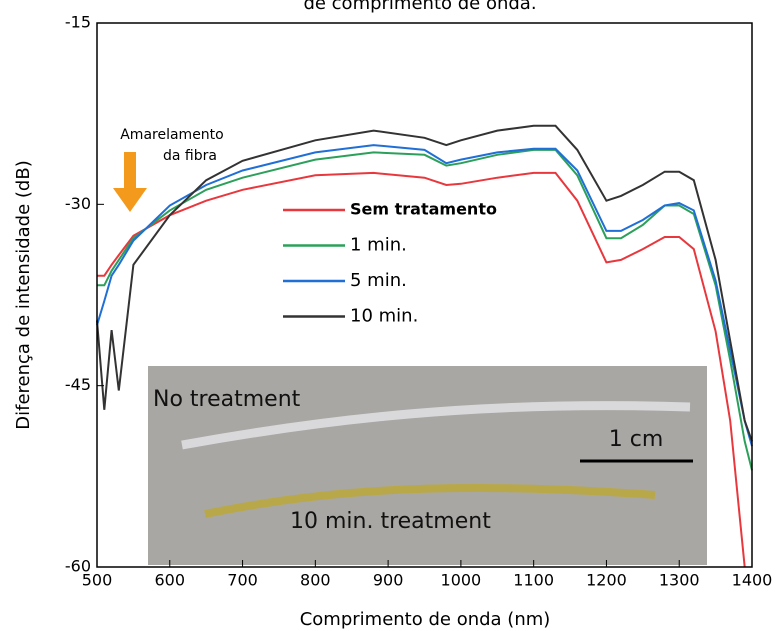 The height and width of the screenshot is (631, 779). I want to click on arrow, so click(130, 182).